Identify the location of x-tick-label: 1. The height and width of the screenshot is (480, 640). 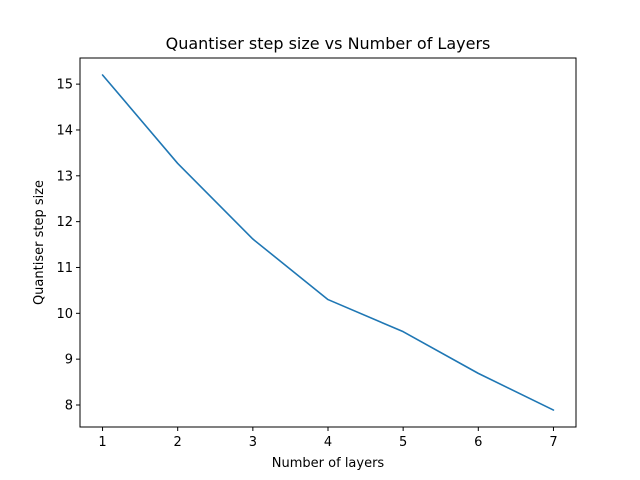
(102, 442).